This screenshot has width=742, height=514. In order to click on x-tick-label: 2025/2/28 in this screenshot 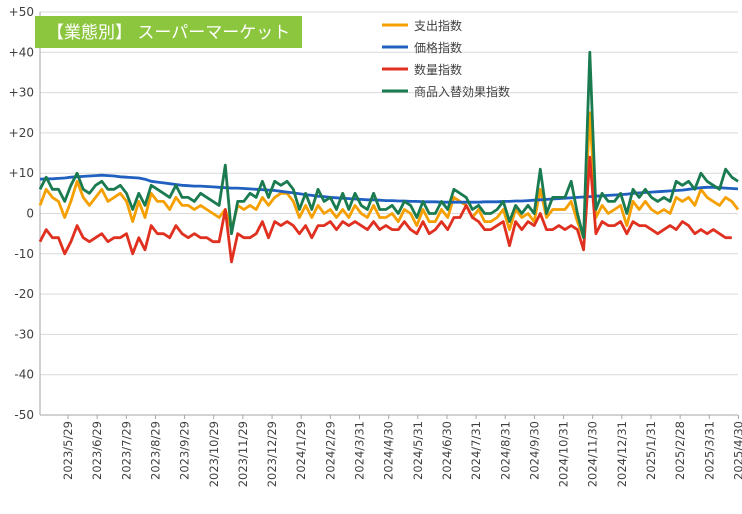, I will do `click(680, 450)`.